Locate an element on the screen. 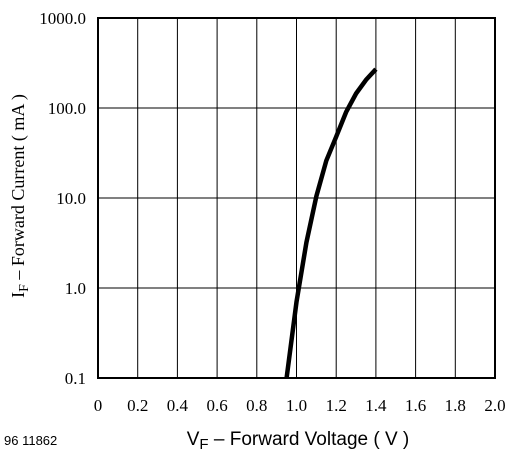 This screenshot has width=515, height=452. x-tick-label-0: 0 is located at coordinates (98, 405).